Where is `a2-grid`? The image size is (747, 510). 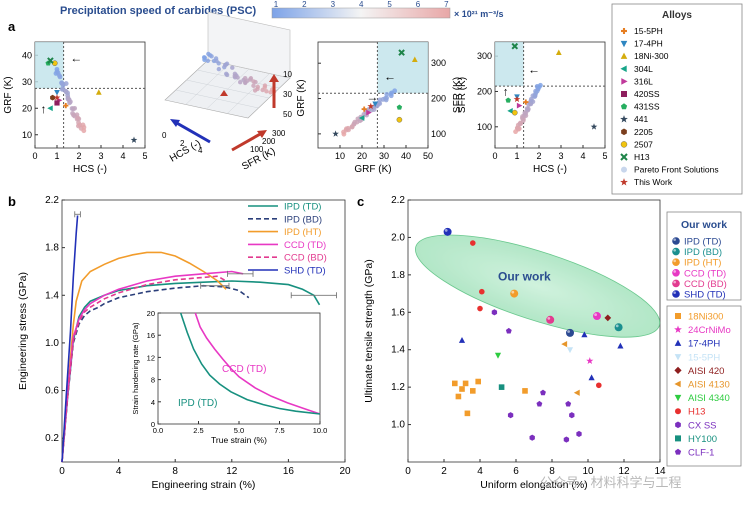 a2-grid is located at coordinates (248, 93).